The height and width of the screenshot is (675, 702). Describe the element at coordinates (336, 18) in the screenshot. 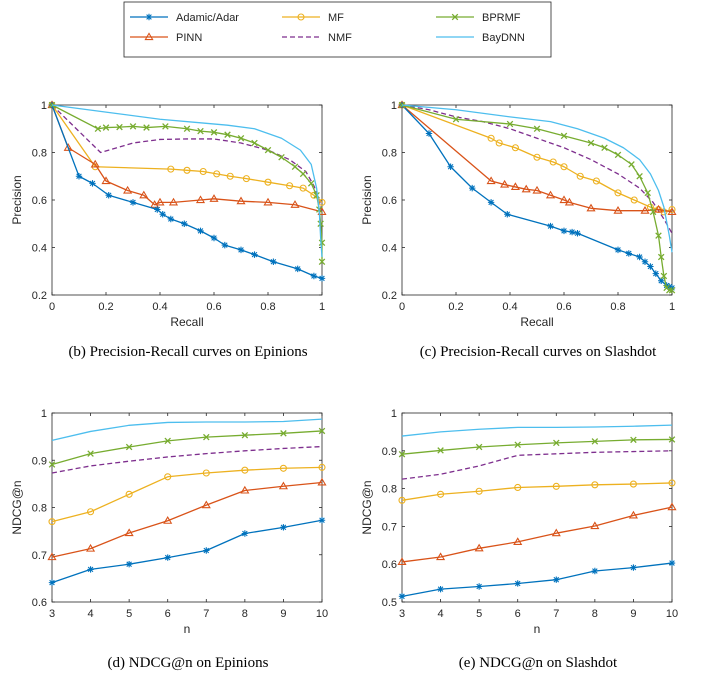

I see `legend-label: MF` at that location.